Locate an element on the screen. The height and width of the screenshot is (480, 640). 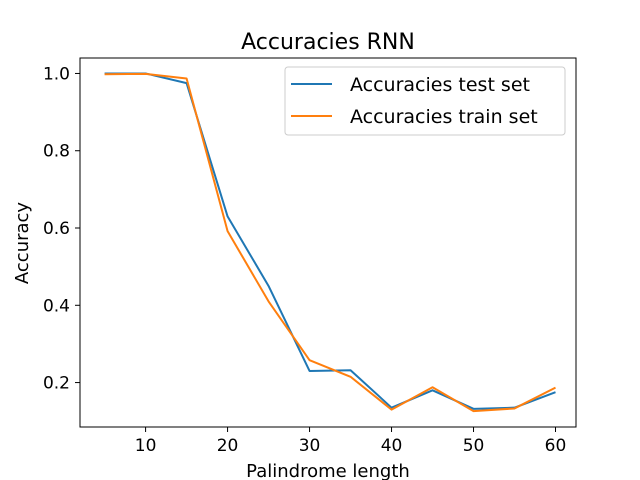
x-tick-label: 10 is located at coordinates (146, 446).